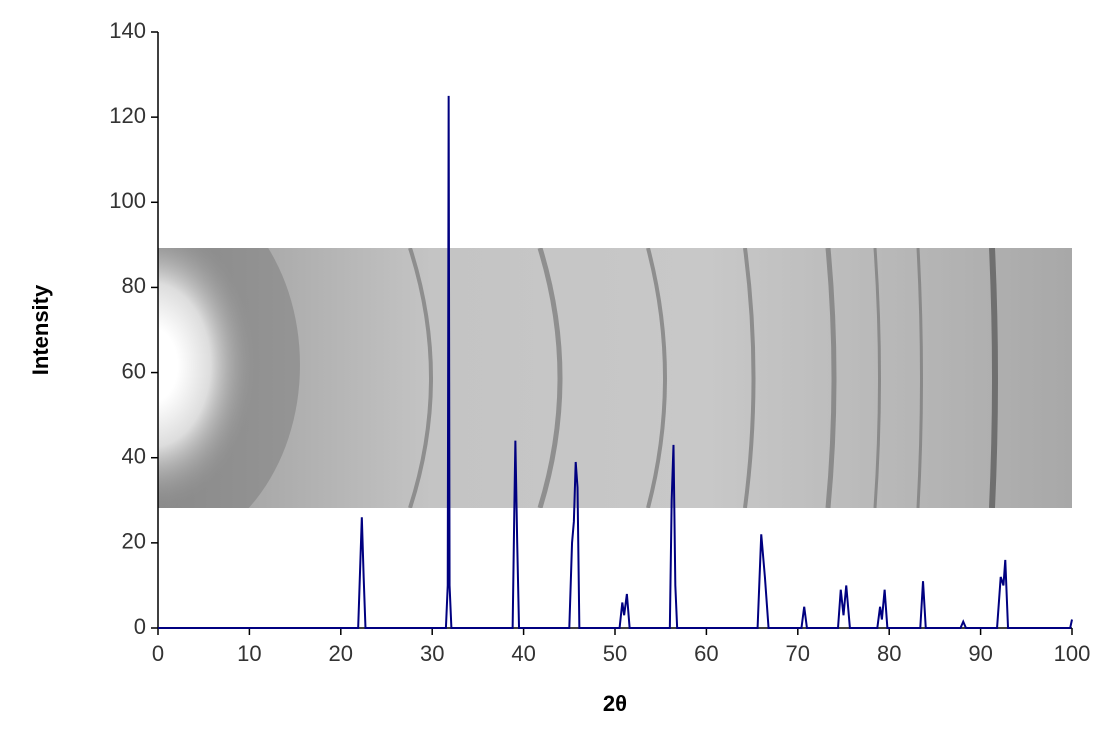 This screenshot has width=1120, height=753. Describe the element at coordinates (134, 285) in the screenshot. I see `y-tick-label: 80` at that location.